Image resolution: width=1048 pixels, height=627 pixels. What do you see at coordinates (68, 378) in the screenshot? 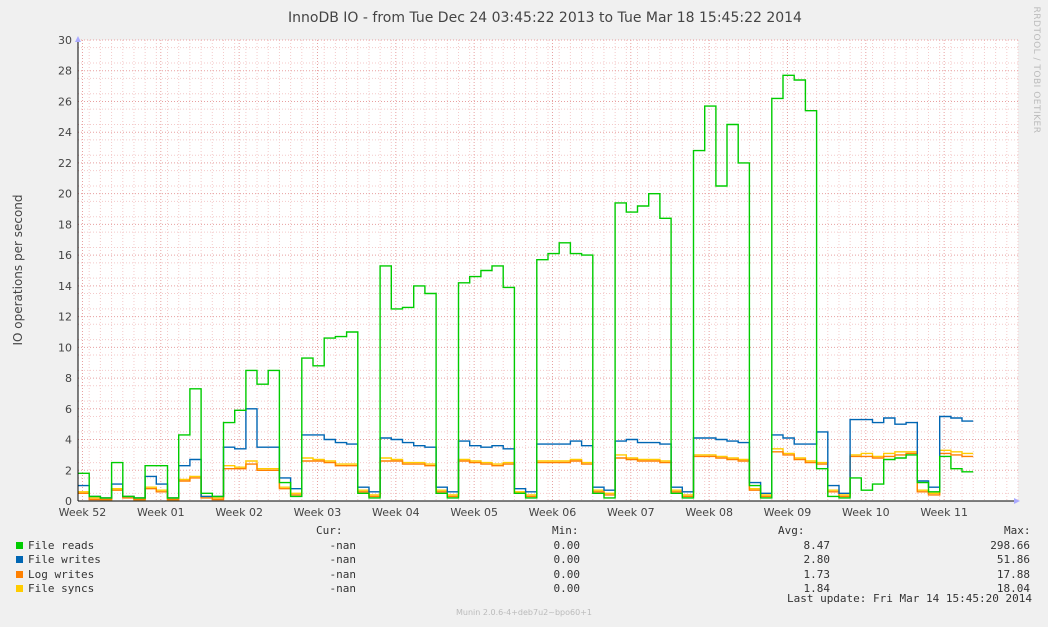
I see `y-tick-label: 8` at bounding box center [68, 378].